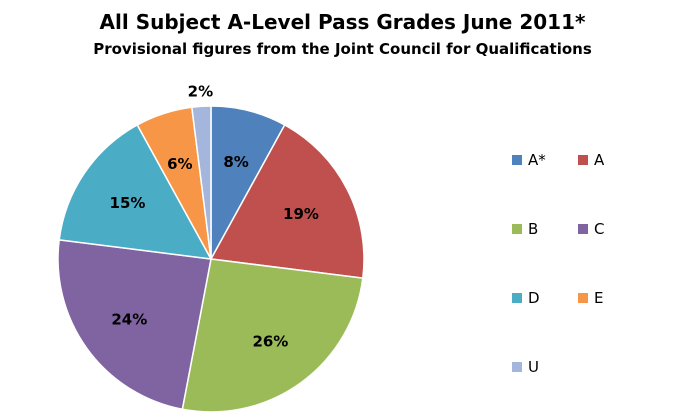 This screenshot has height=420, width=685. I want to click on legend-label: D, so click(534, 298).